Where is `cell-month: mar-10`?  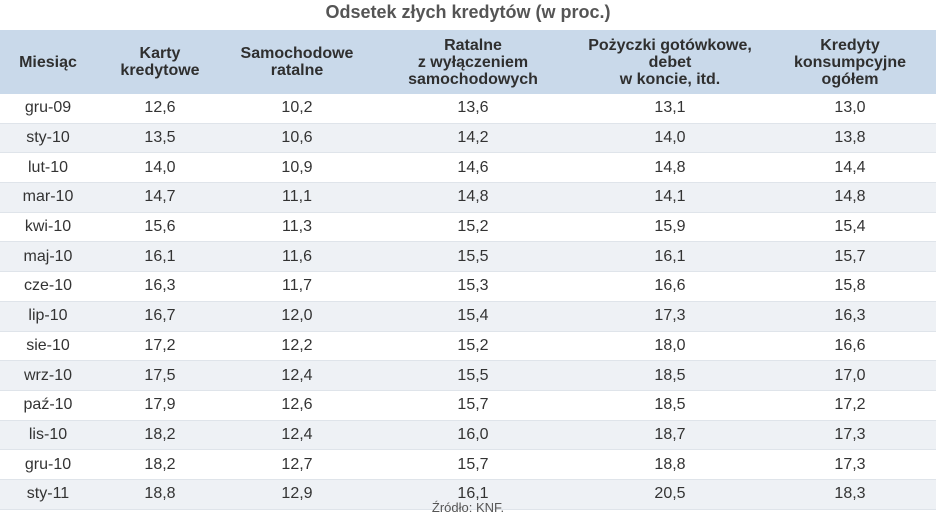
cell-month: mar-10 is located at coordinates (48, 197).